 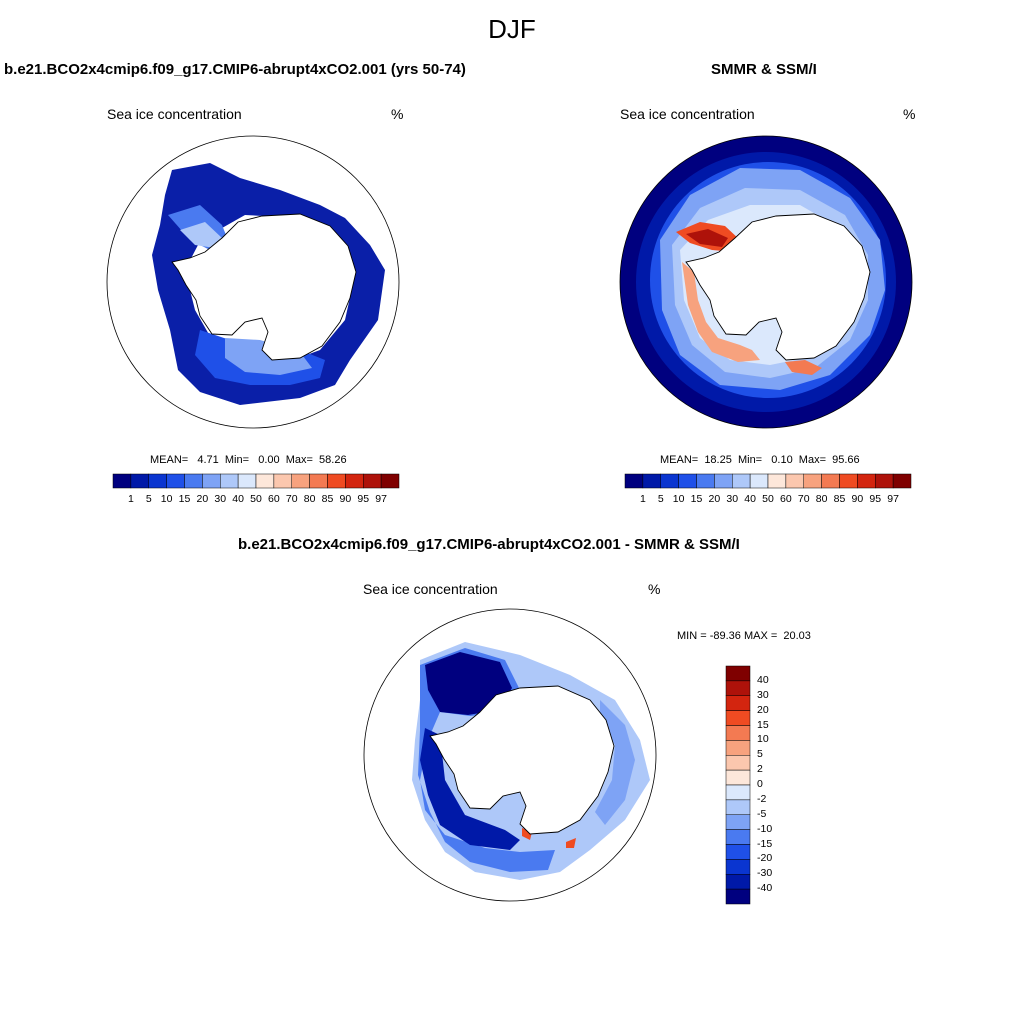 I want to click on panel-diff-stats: MIN = -89.36 MAX = 20.03, so click(x=744, y=636).